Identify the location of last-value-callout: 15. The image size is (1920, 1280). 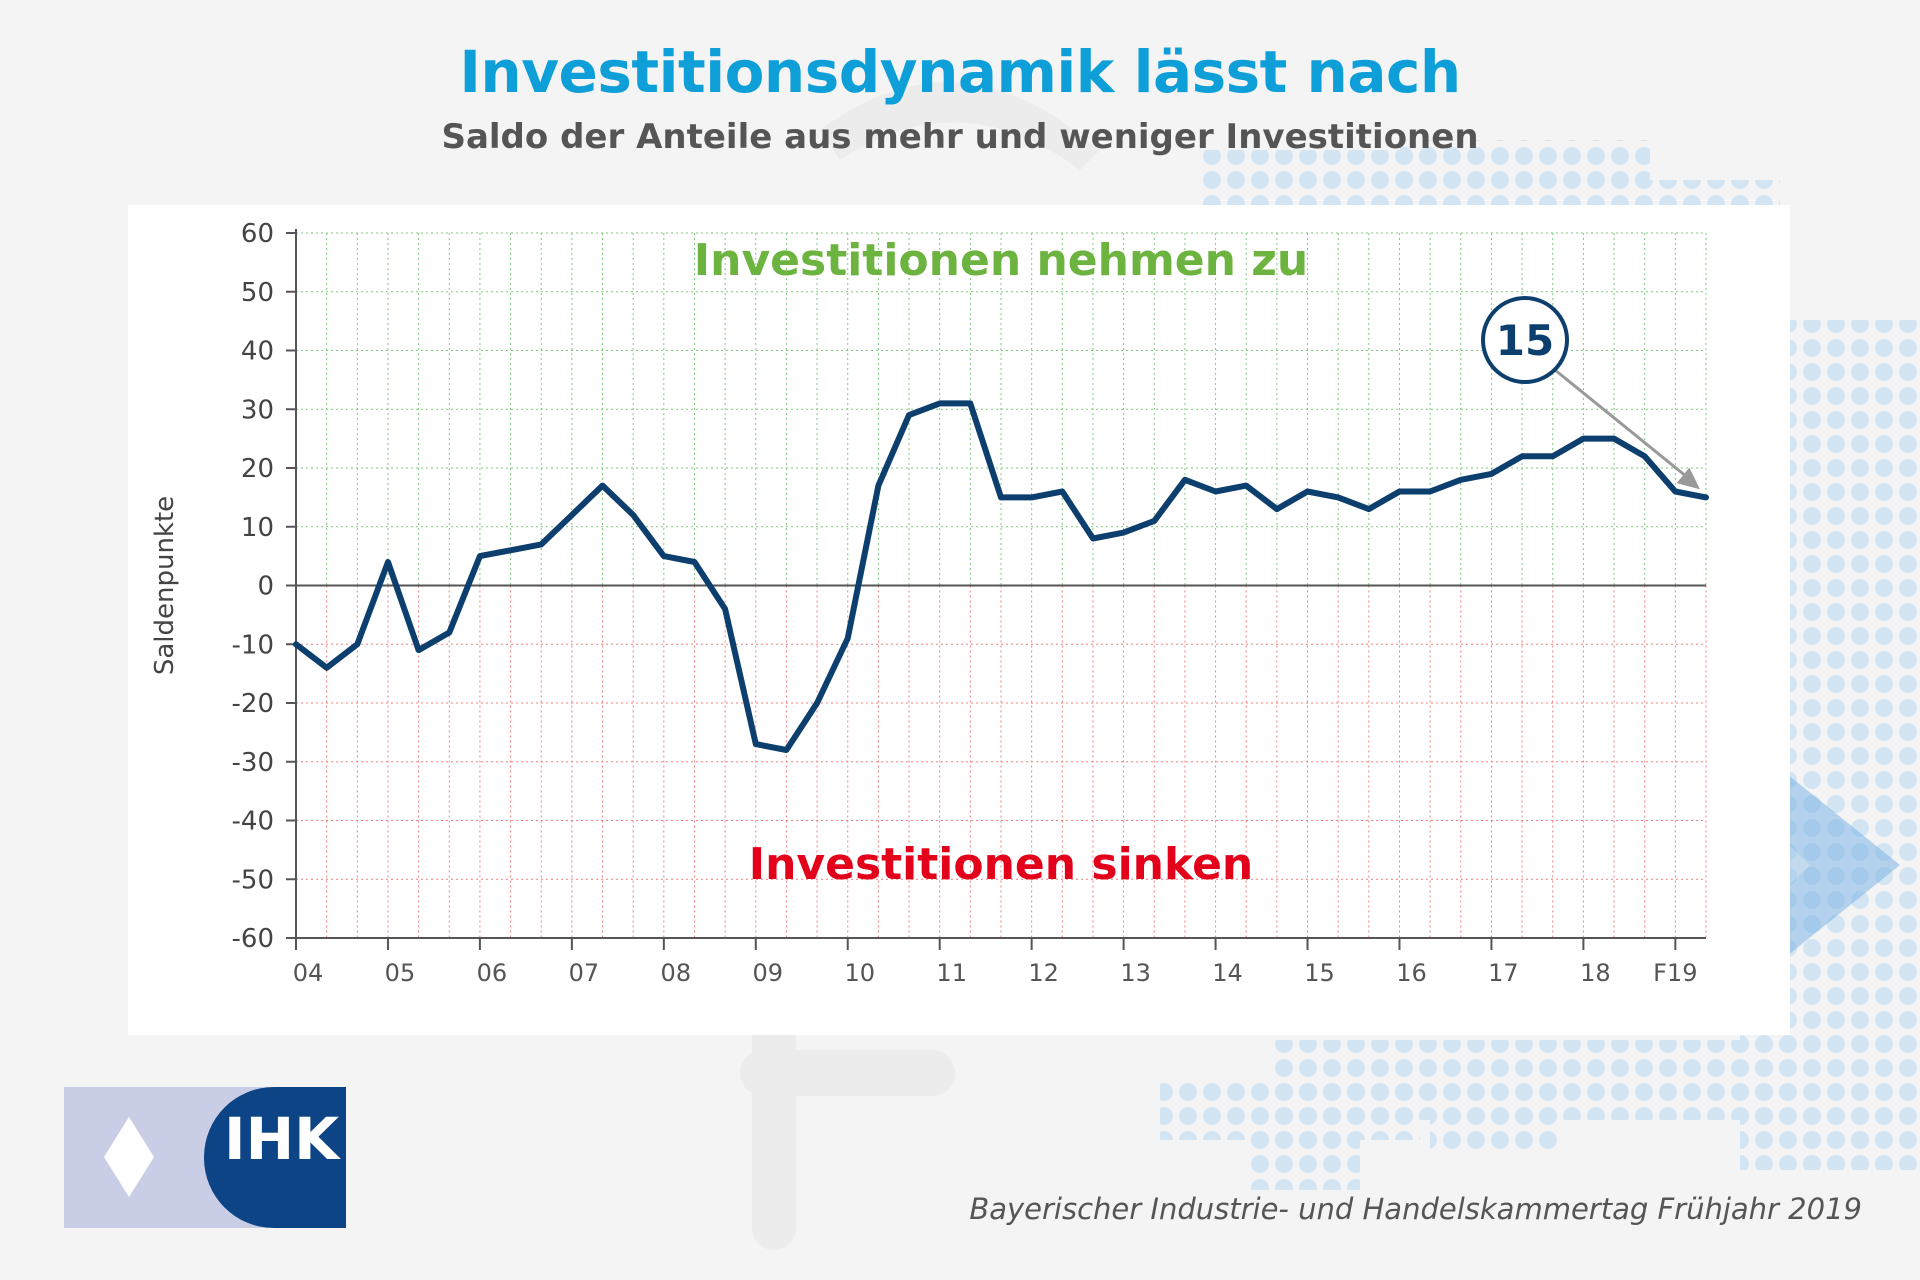
(1590, 393).